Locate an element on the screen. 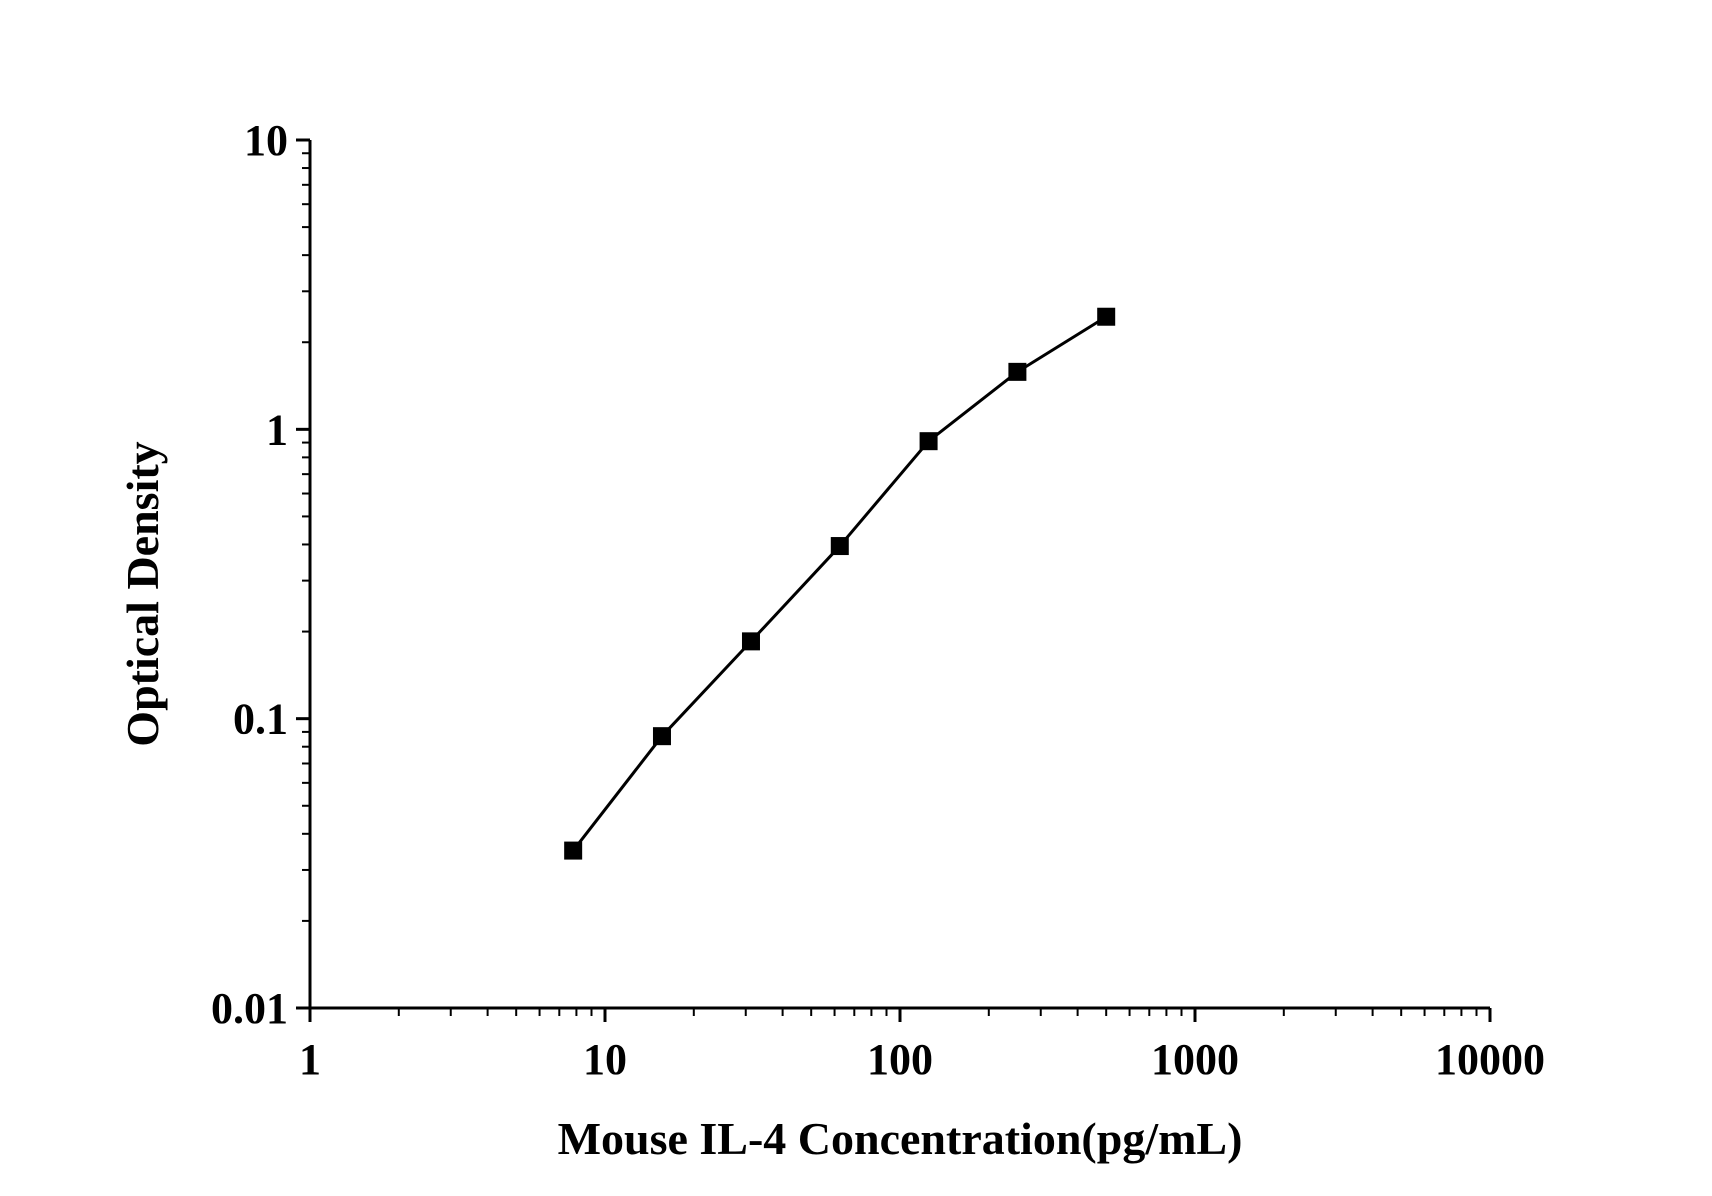  x-tick-labels: 1 10 100 1000 10000 is located at coordinates (922, 1059).